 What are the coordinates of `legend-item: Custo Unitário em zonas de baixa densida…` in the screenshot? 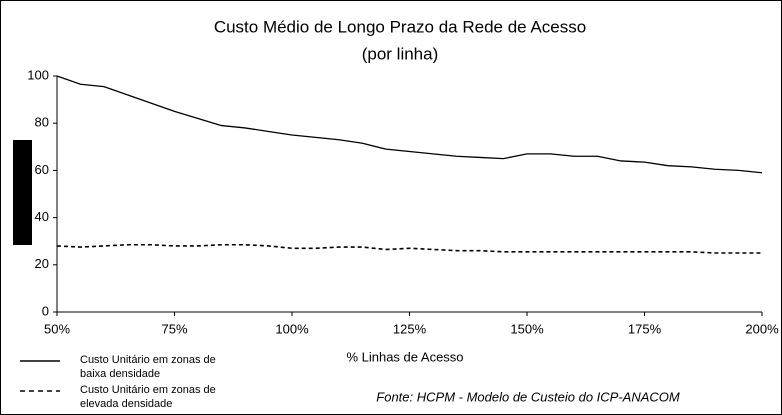 It's located at (148, 367).